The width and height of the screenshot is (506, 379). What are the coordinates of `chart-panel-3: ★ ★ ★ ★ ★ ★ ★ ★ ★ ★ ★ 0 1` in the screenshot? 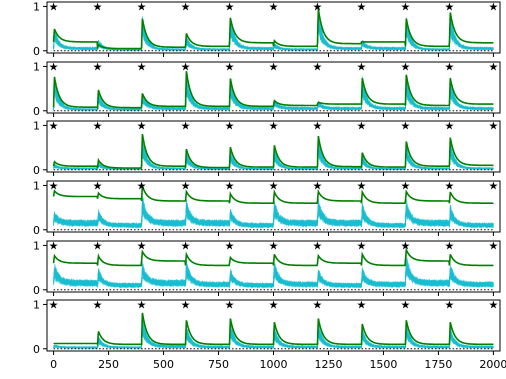 It's located at (267, 148).